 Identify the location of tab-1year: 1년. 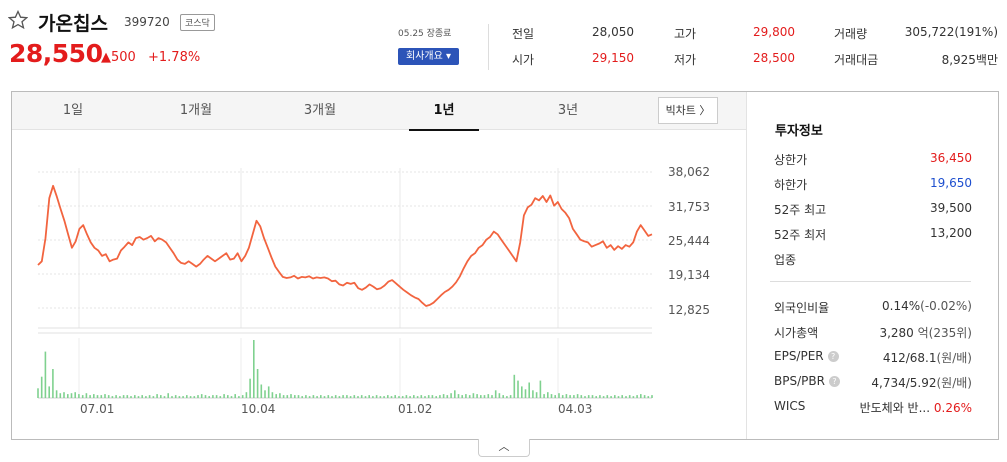
(444, 111).